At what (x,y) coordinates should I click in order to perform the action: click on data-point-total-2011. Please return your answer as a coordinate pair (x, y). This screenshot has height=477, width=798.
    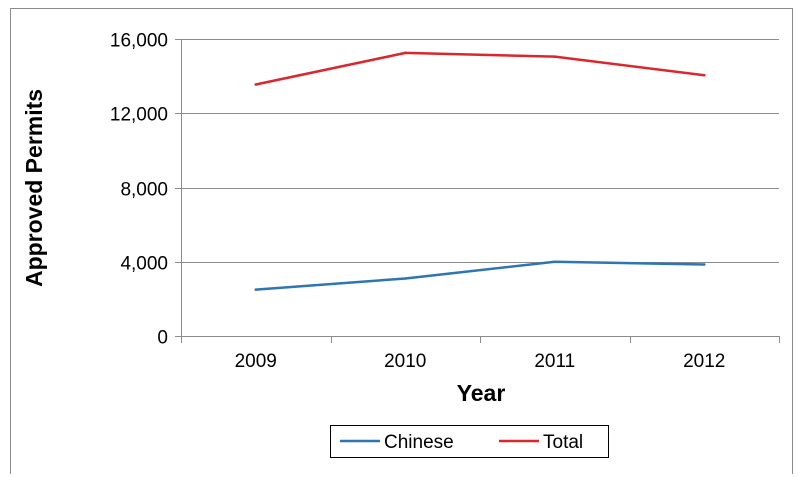
    Looking at the image, I should click on (555, 56).